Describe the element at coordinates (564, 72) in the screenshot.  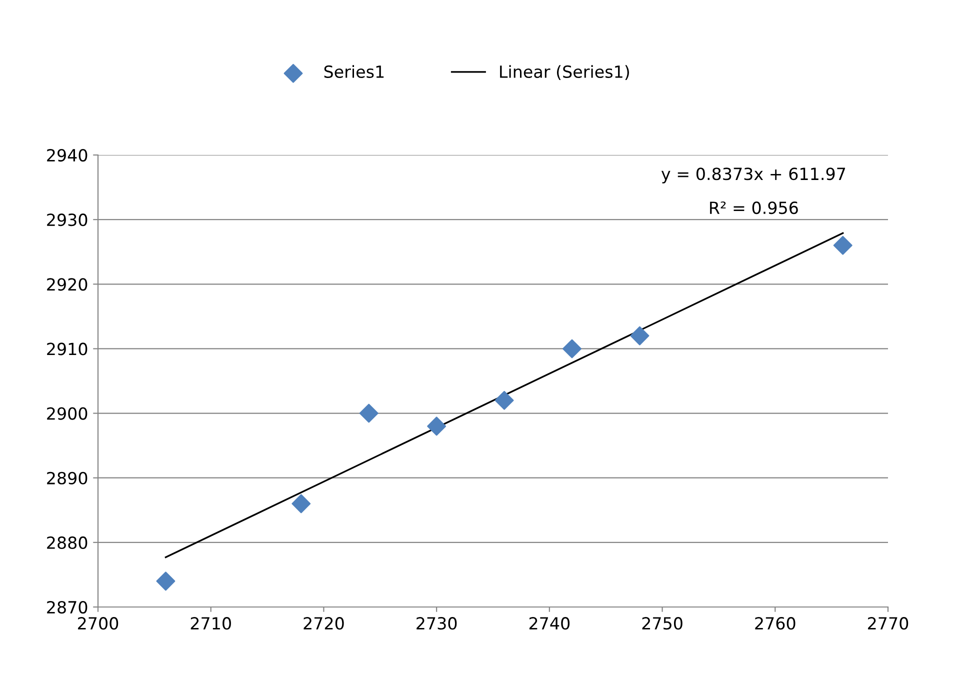
I see `legend-label: Linear (Series1)` at that location.